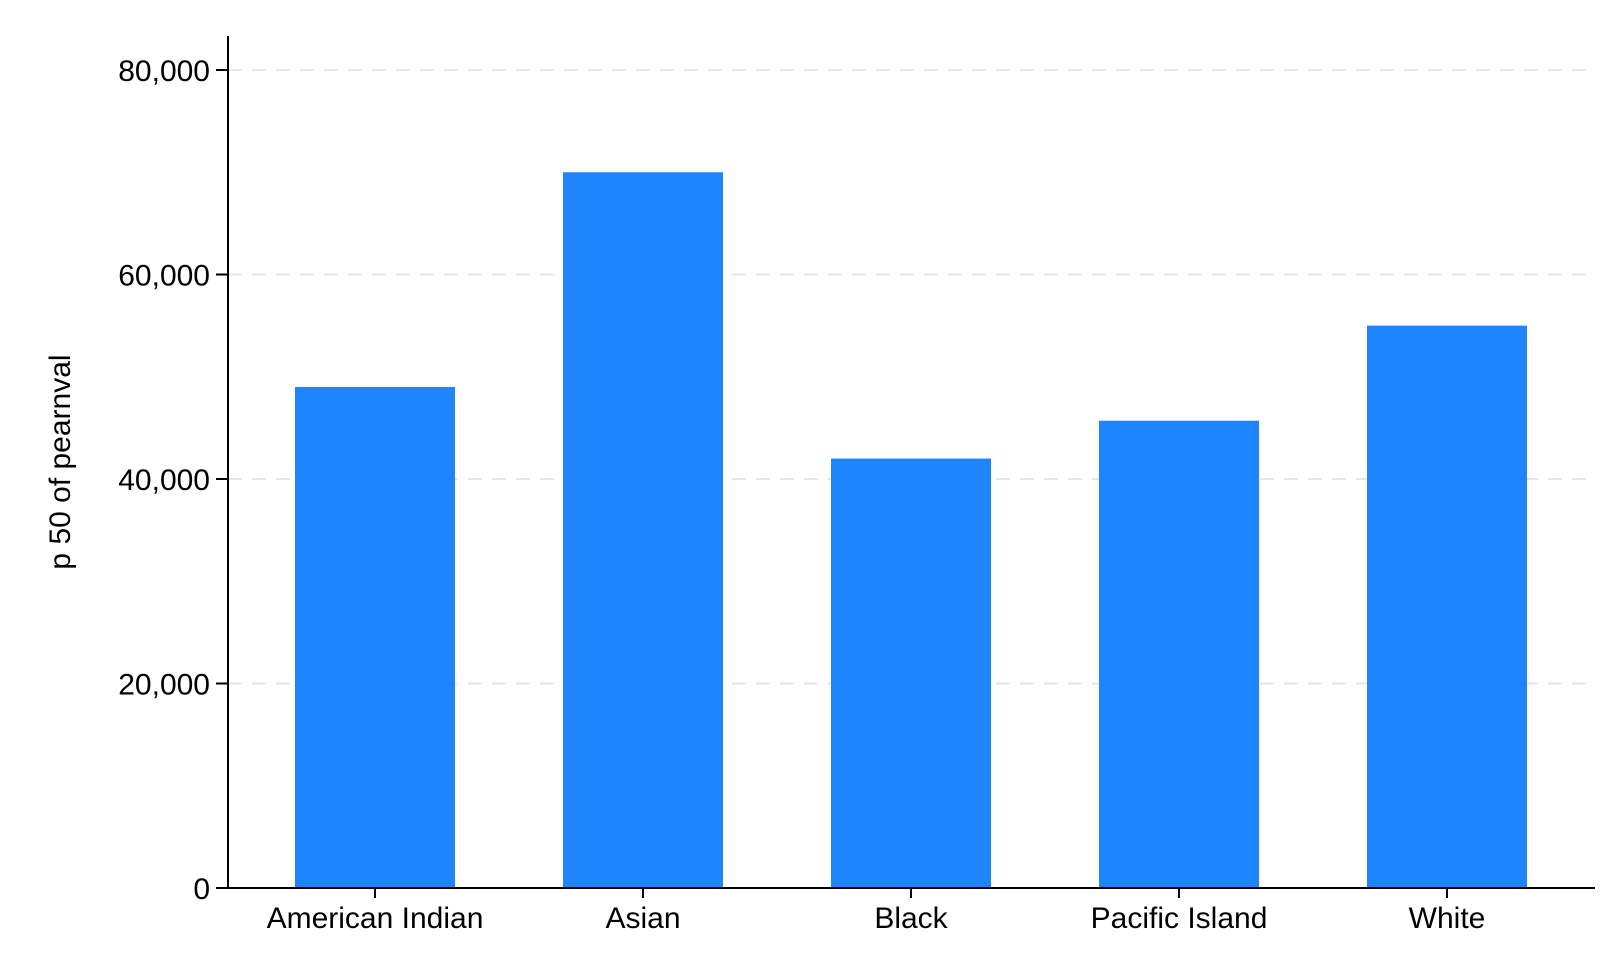  Describe the element at coordinates (375, 918) in the screenshot. I see `x-tick-label: American Indian` at that location.